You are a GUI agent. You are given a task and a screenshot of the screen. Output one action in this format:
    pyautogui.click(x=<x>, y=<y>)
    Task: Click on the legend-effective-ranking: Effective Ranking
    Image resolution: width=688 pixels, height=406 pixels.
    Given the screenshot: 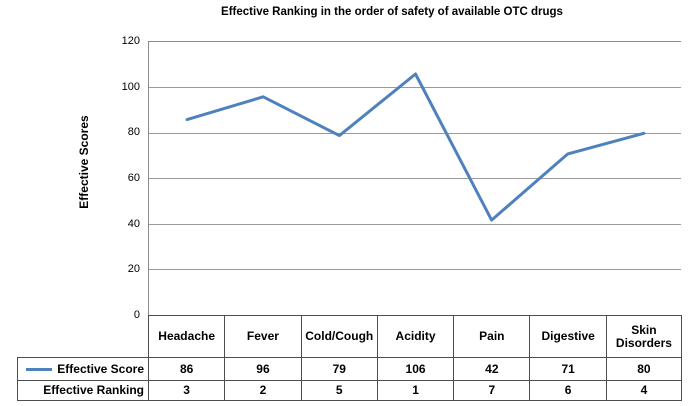 What is the action you would take?
    pyautogui.click(x=82, y=390)
    